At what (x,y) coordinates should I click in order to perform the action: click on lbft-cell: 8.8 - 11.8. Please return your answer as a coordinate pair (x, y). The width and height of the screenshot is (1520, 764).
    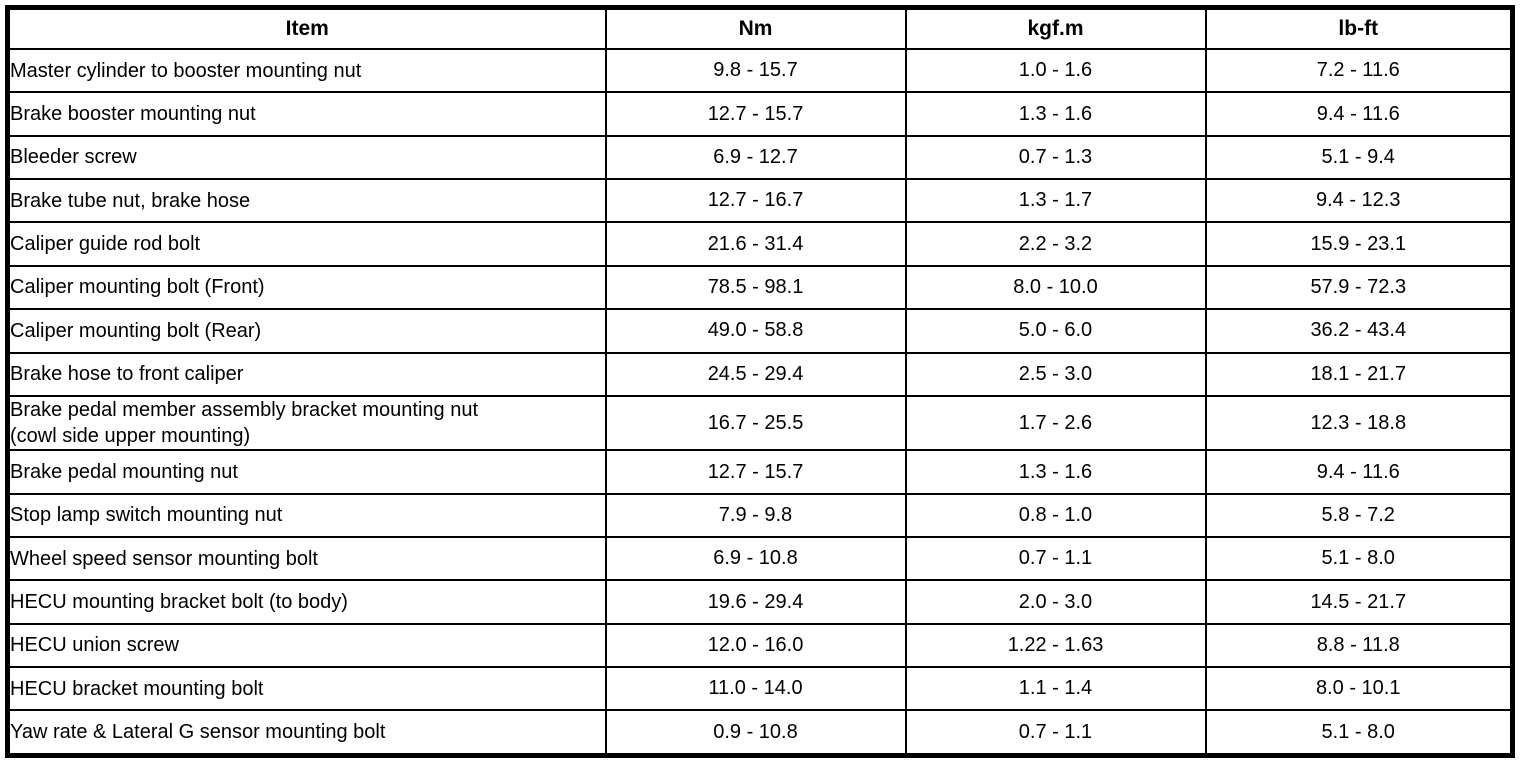
    Looking at the image, I should click on (1359, 645).